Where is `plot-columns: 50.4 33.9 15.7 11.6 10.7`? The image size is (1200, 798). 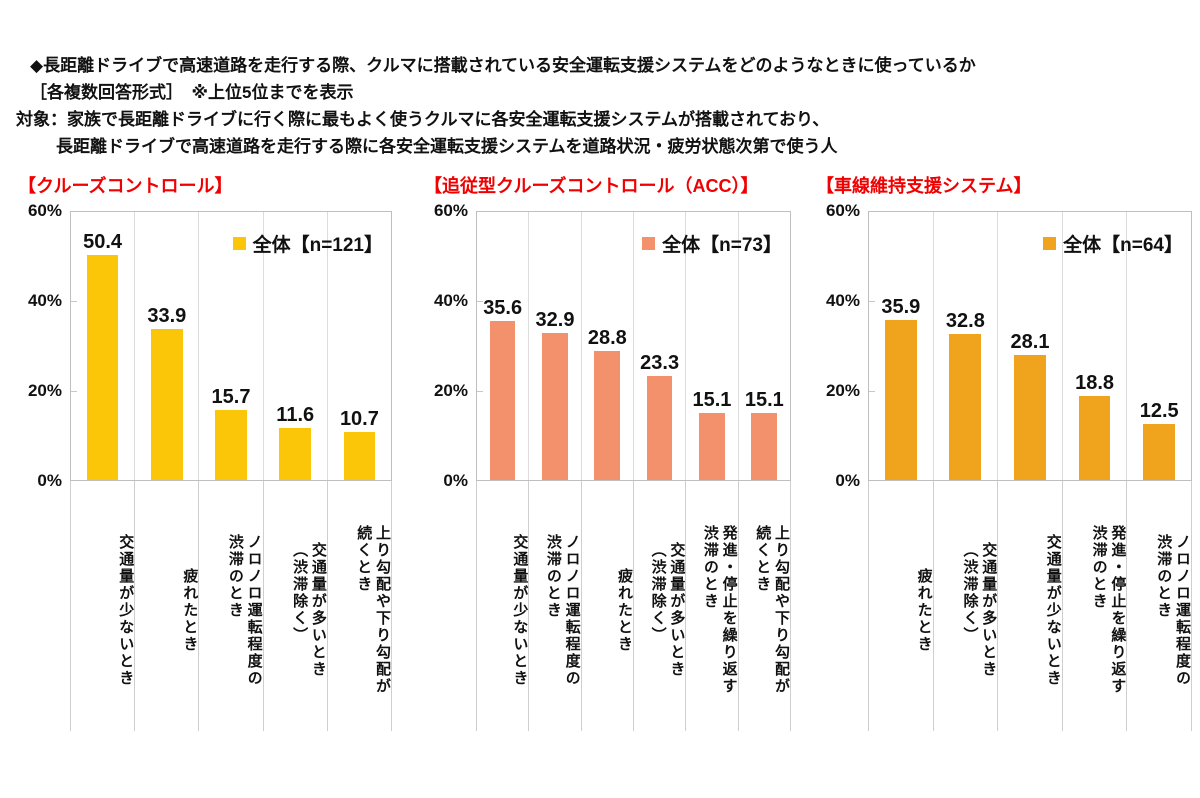 plot-columns: 50.4 33.9 15.7 11.6 10.7 is located at coordinates (231, 346).